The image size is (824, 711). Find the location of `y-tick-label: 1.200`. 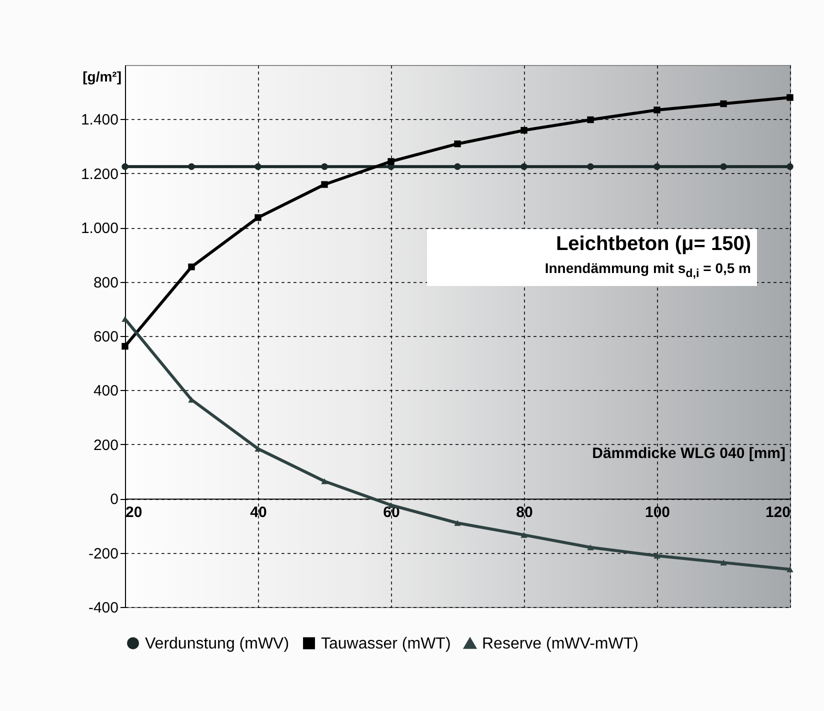

y-tick-label: 1.200 is located at coordinates (99, 174).